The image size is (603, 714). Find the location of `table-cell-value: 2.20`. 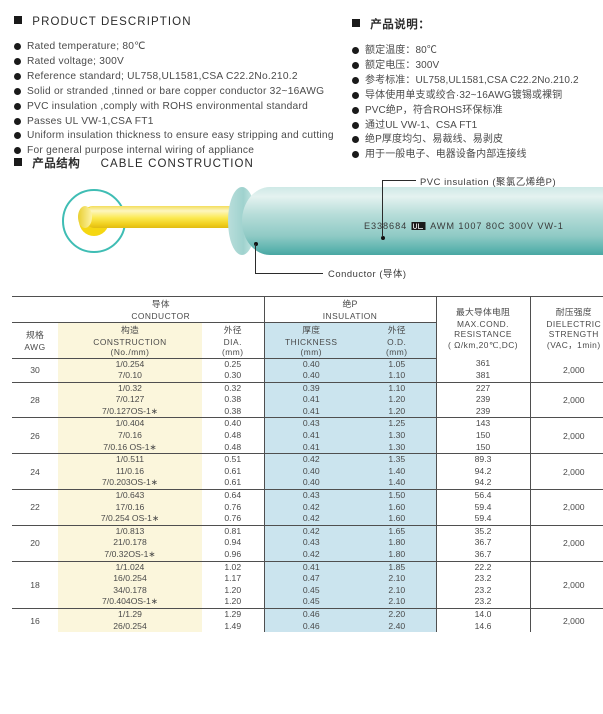

table-cell-value: 2.20 is located at coordinates (397, 613).